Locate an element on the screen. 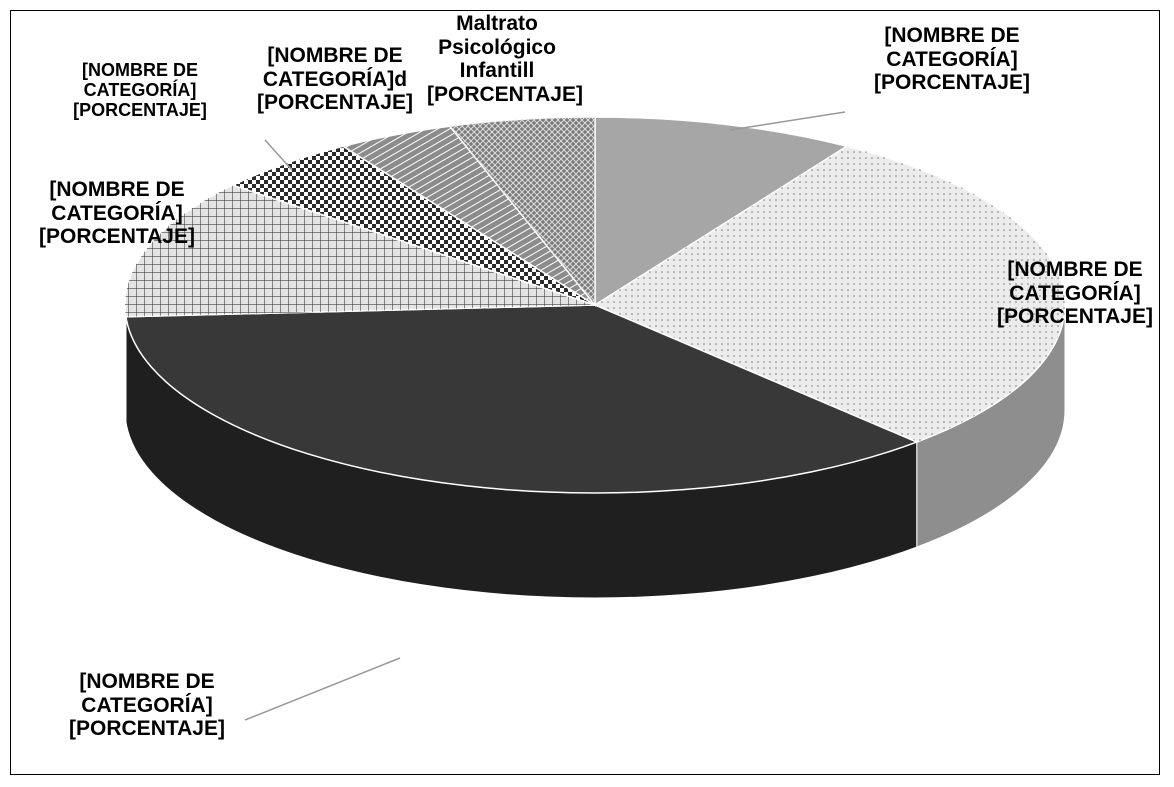  category-label: Maltrato Psicológico Infantill is located at coordinates (497, 47).